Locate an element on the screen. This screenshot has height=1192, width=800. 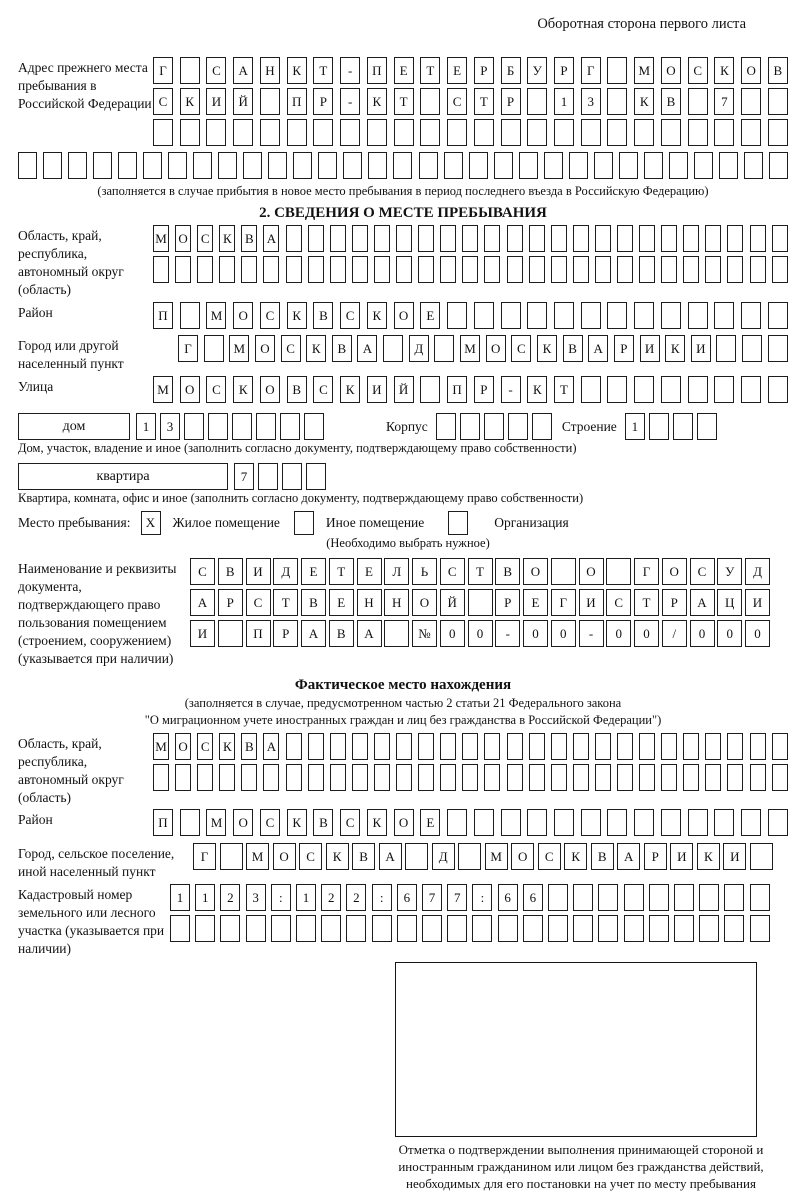
char-box: 3 is located at coordinates (255, 897).